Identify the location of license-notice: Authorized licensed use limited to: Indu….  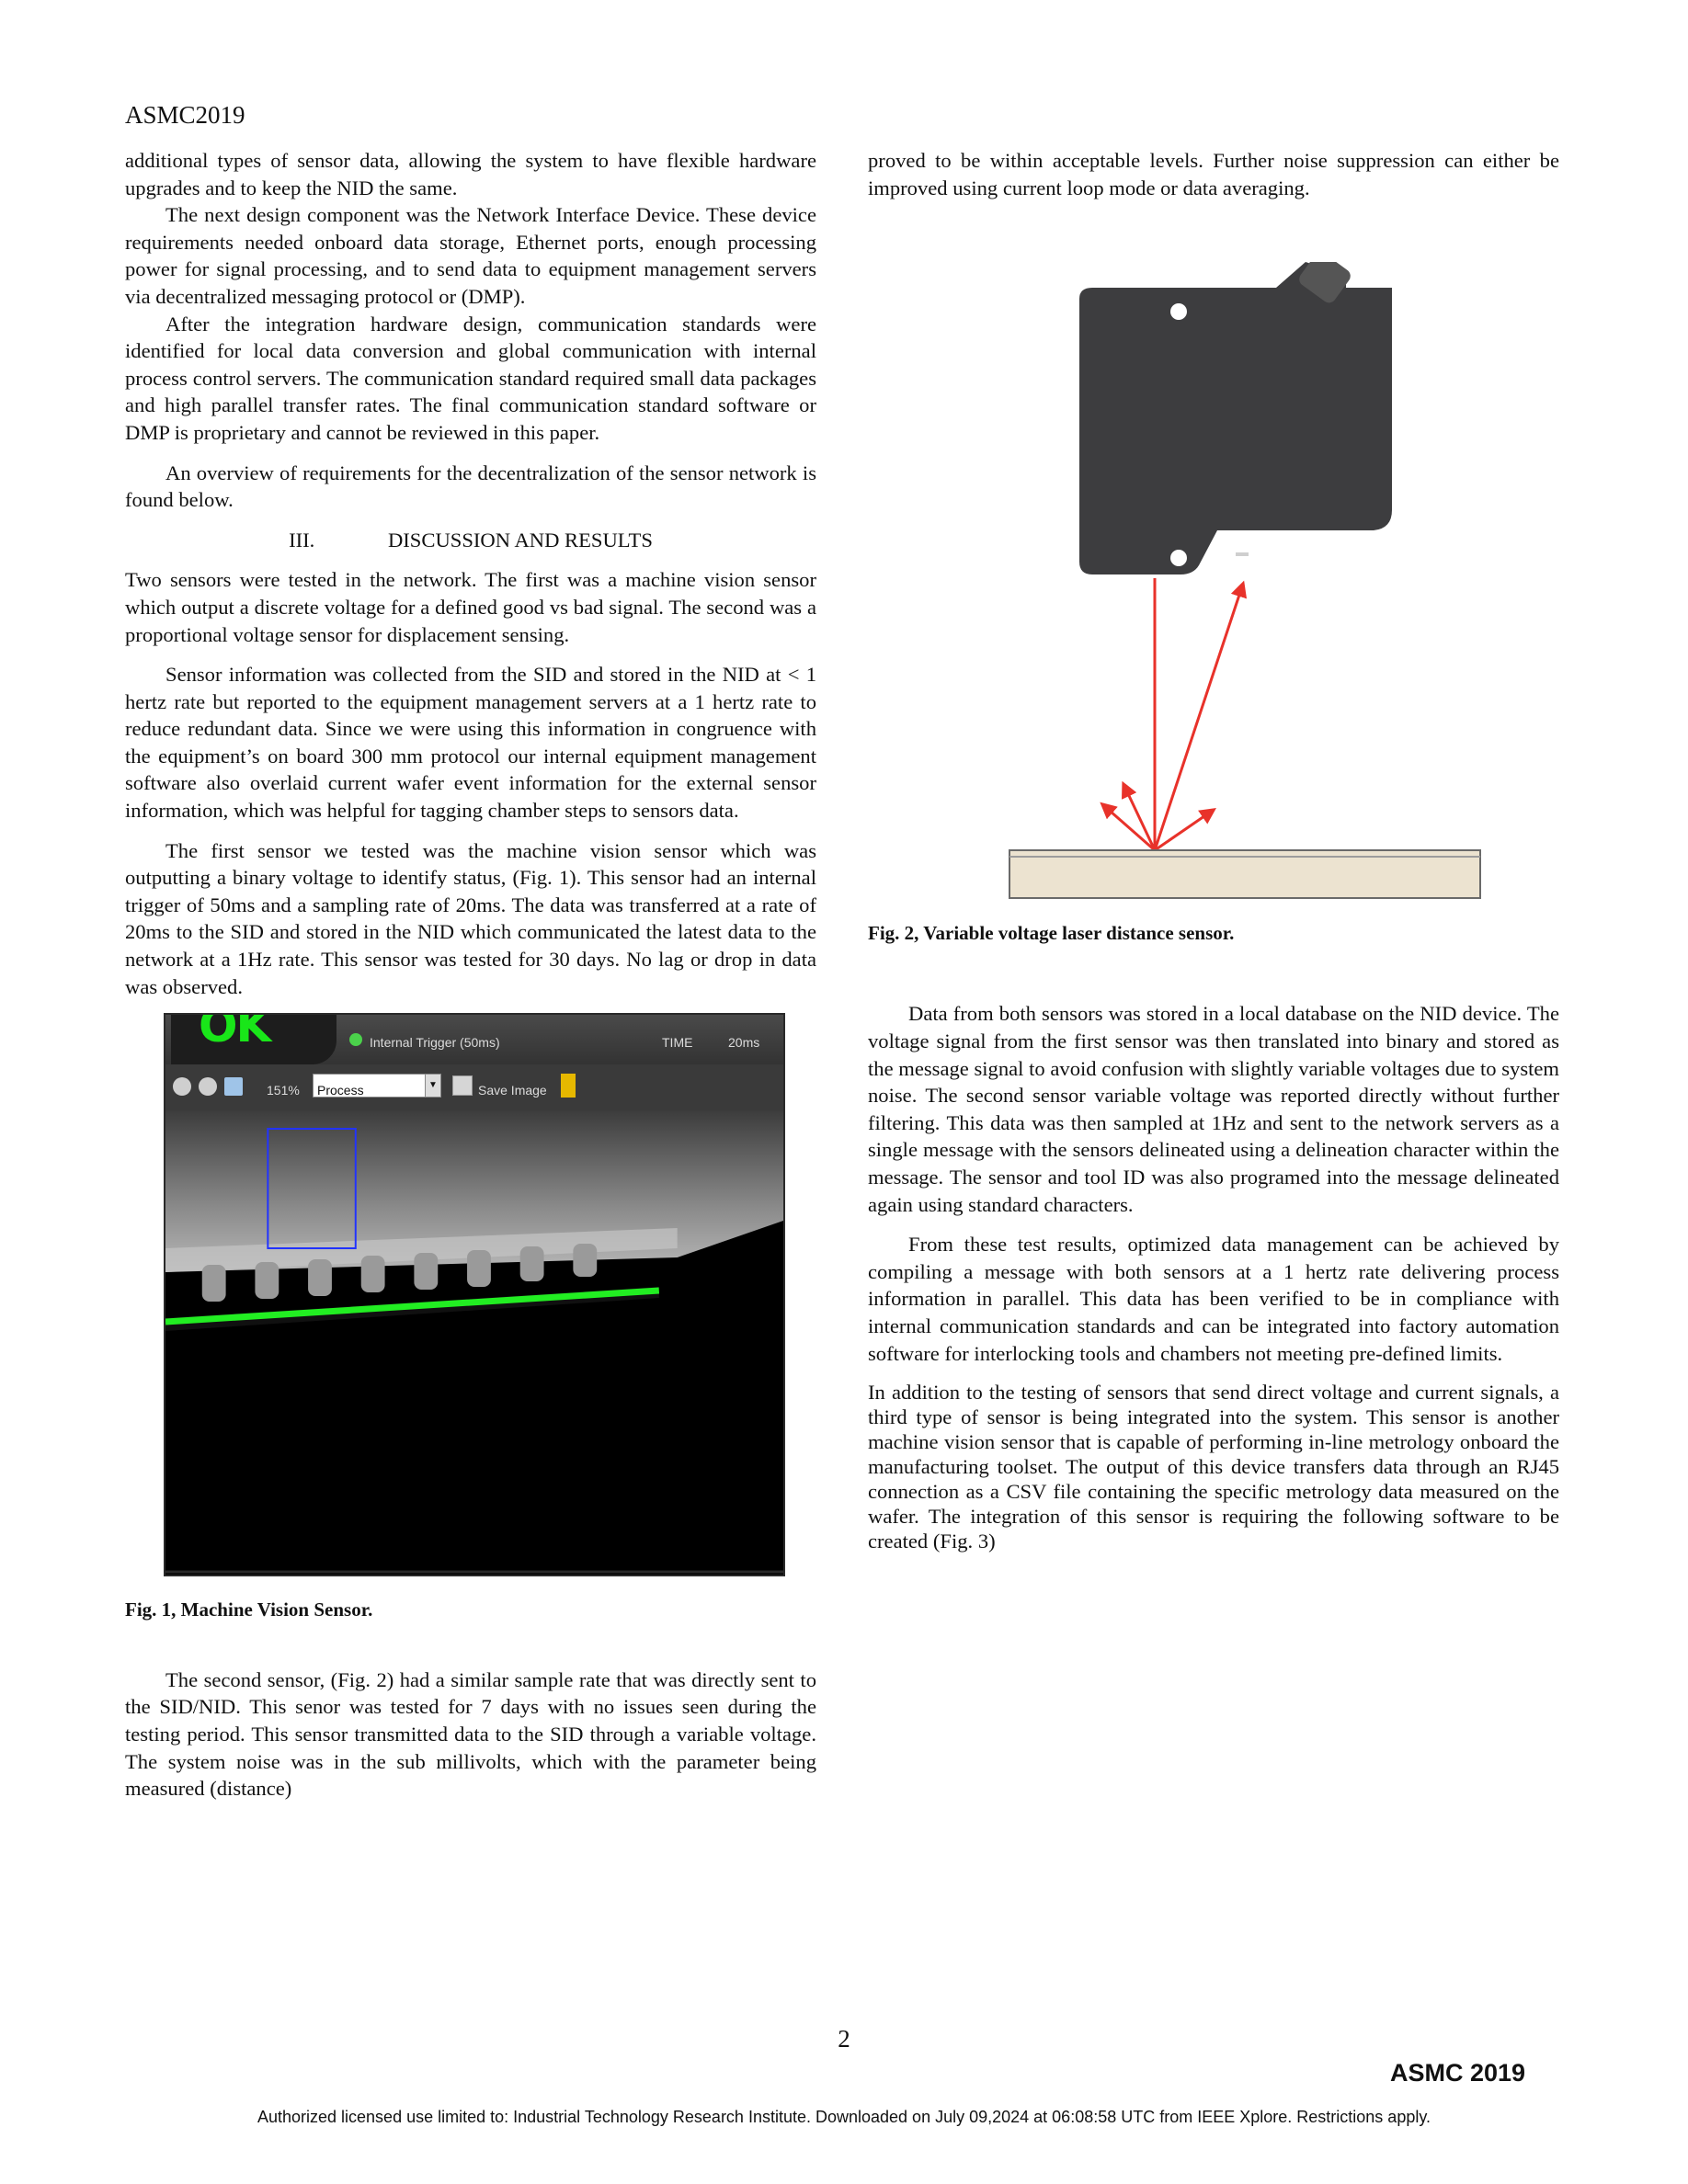
(844, 2117).